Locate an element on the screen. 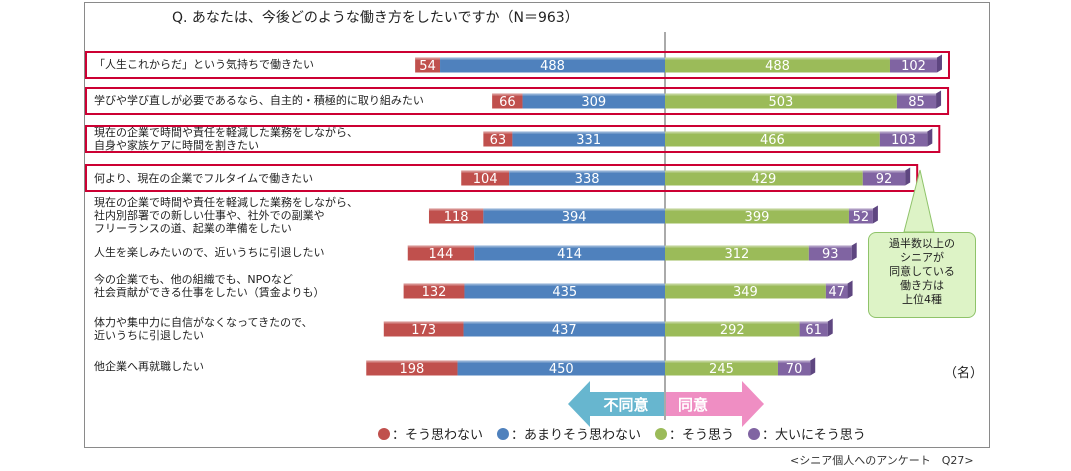 The image size is (1071, 471). row-label: 何より、現在の企業でフルタイムで働きたい is located at coordinates (204, 178).